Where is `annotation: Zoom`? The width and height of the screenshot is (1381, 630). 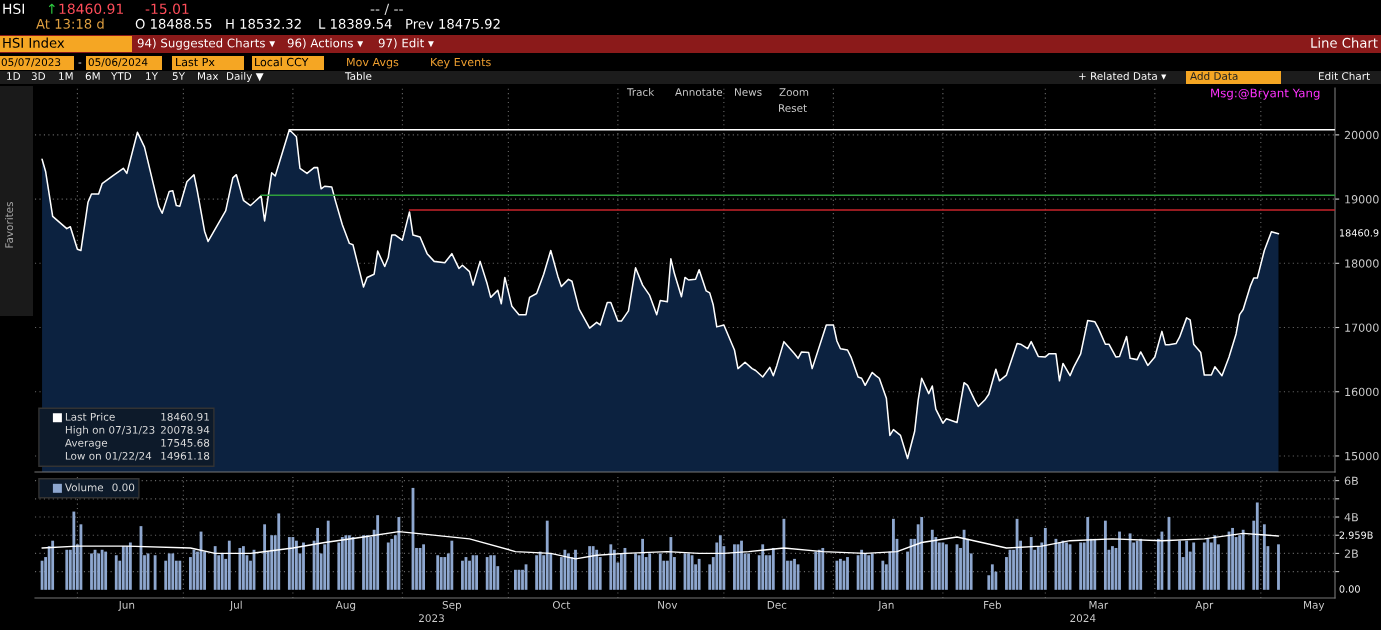 annotation: Zoom is located at coordinates (794, 92).